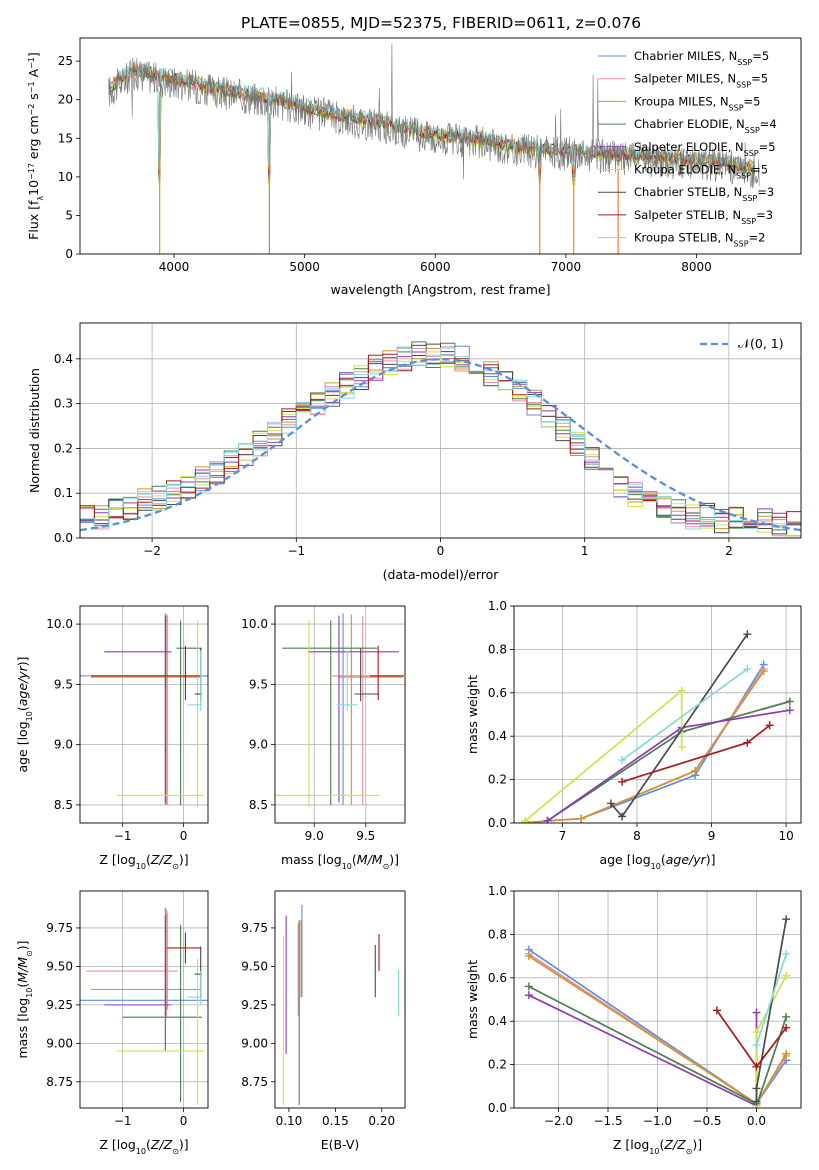  I want to click on y-axis-label: Flux [fλ10−17 erg cm−2 s−1 A−1], so click(35, 146).